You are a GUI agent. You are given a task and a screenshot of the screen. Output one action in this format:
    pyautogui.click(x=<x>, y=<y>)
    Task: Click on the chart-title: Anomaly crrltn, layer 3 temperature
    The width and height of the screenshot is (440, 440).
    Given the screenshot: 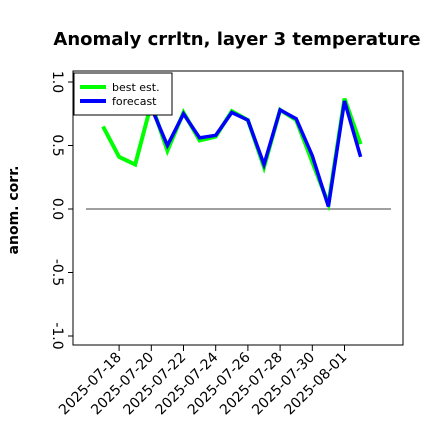 What is the action you would take?
    pyautogui.click(x=236, y=39)
    